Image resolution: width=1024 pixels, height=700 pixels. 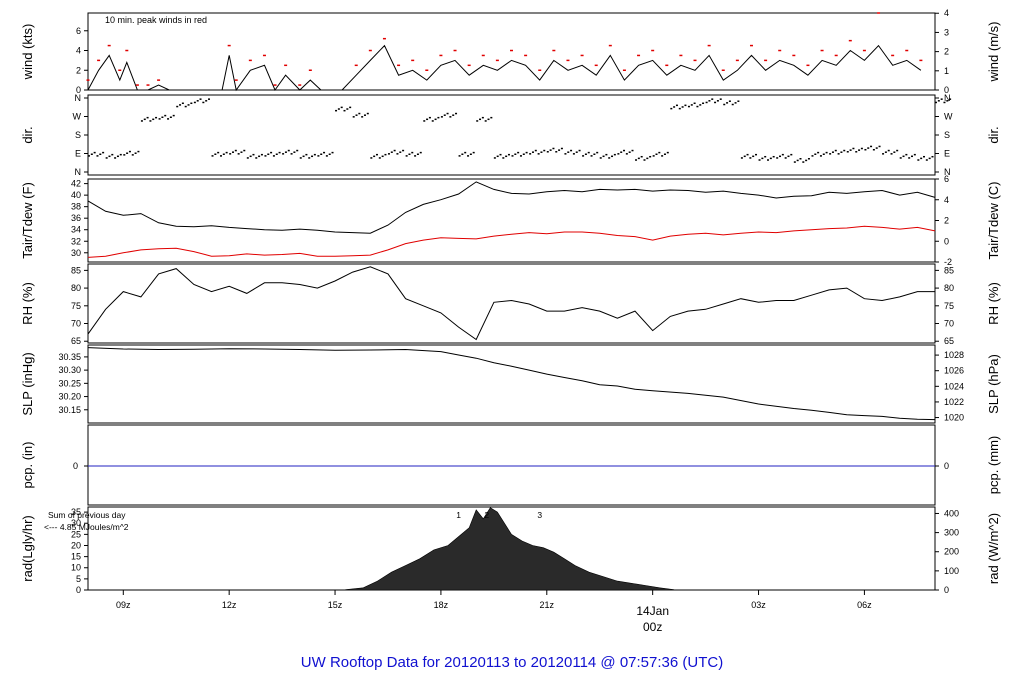 I want to click on slp-ticklabel-left: 30.15, so click(x=69, y=410).